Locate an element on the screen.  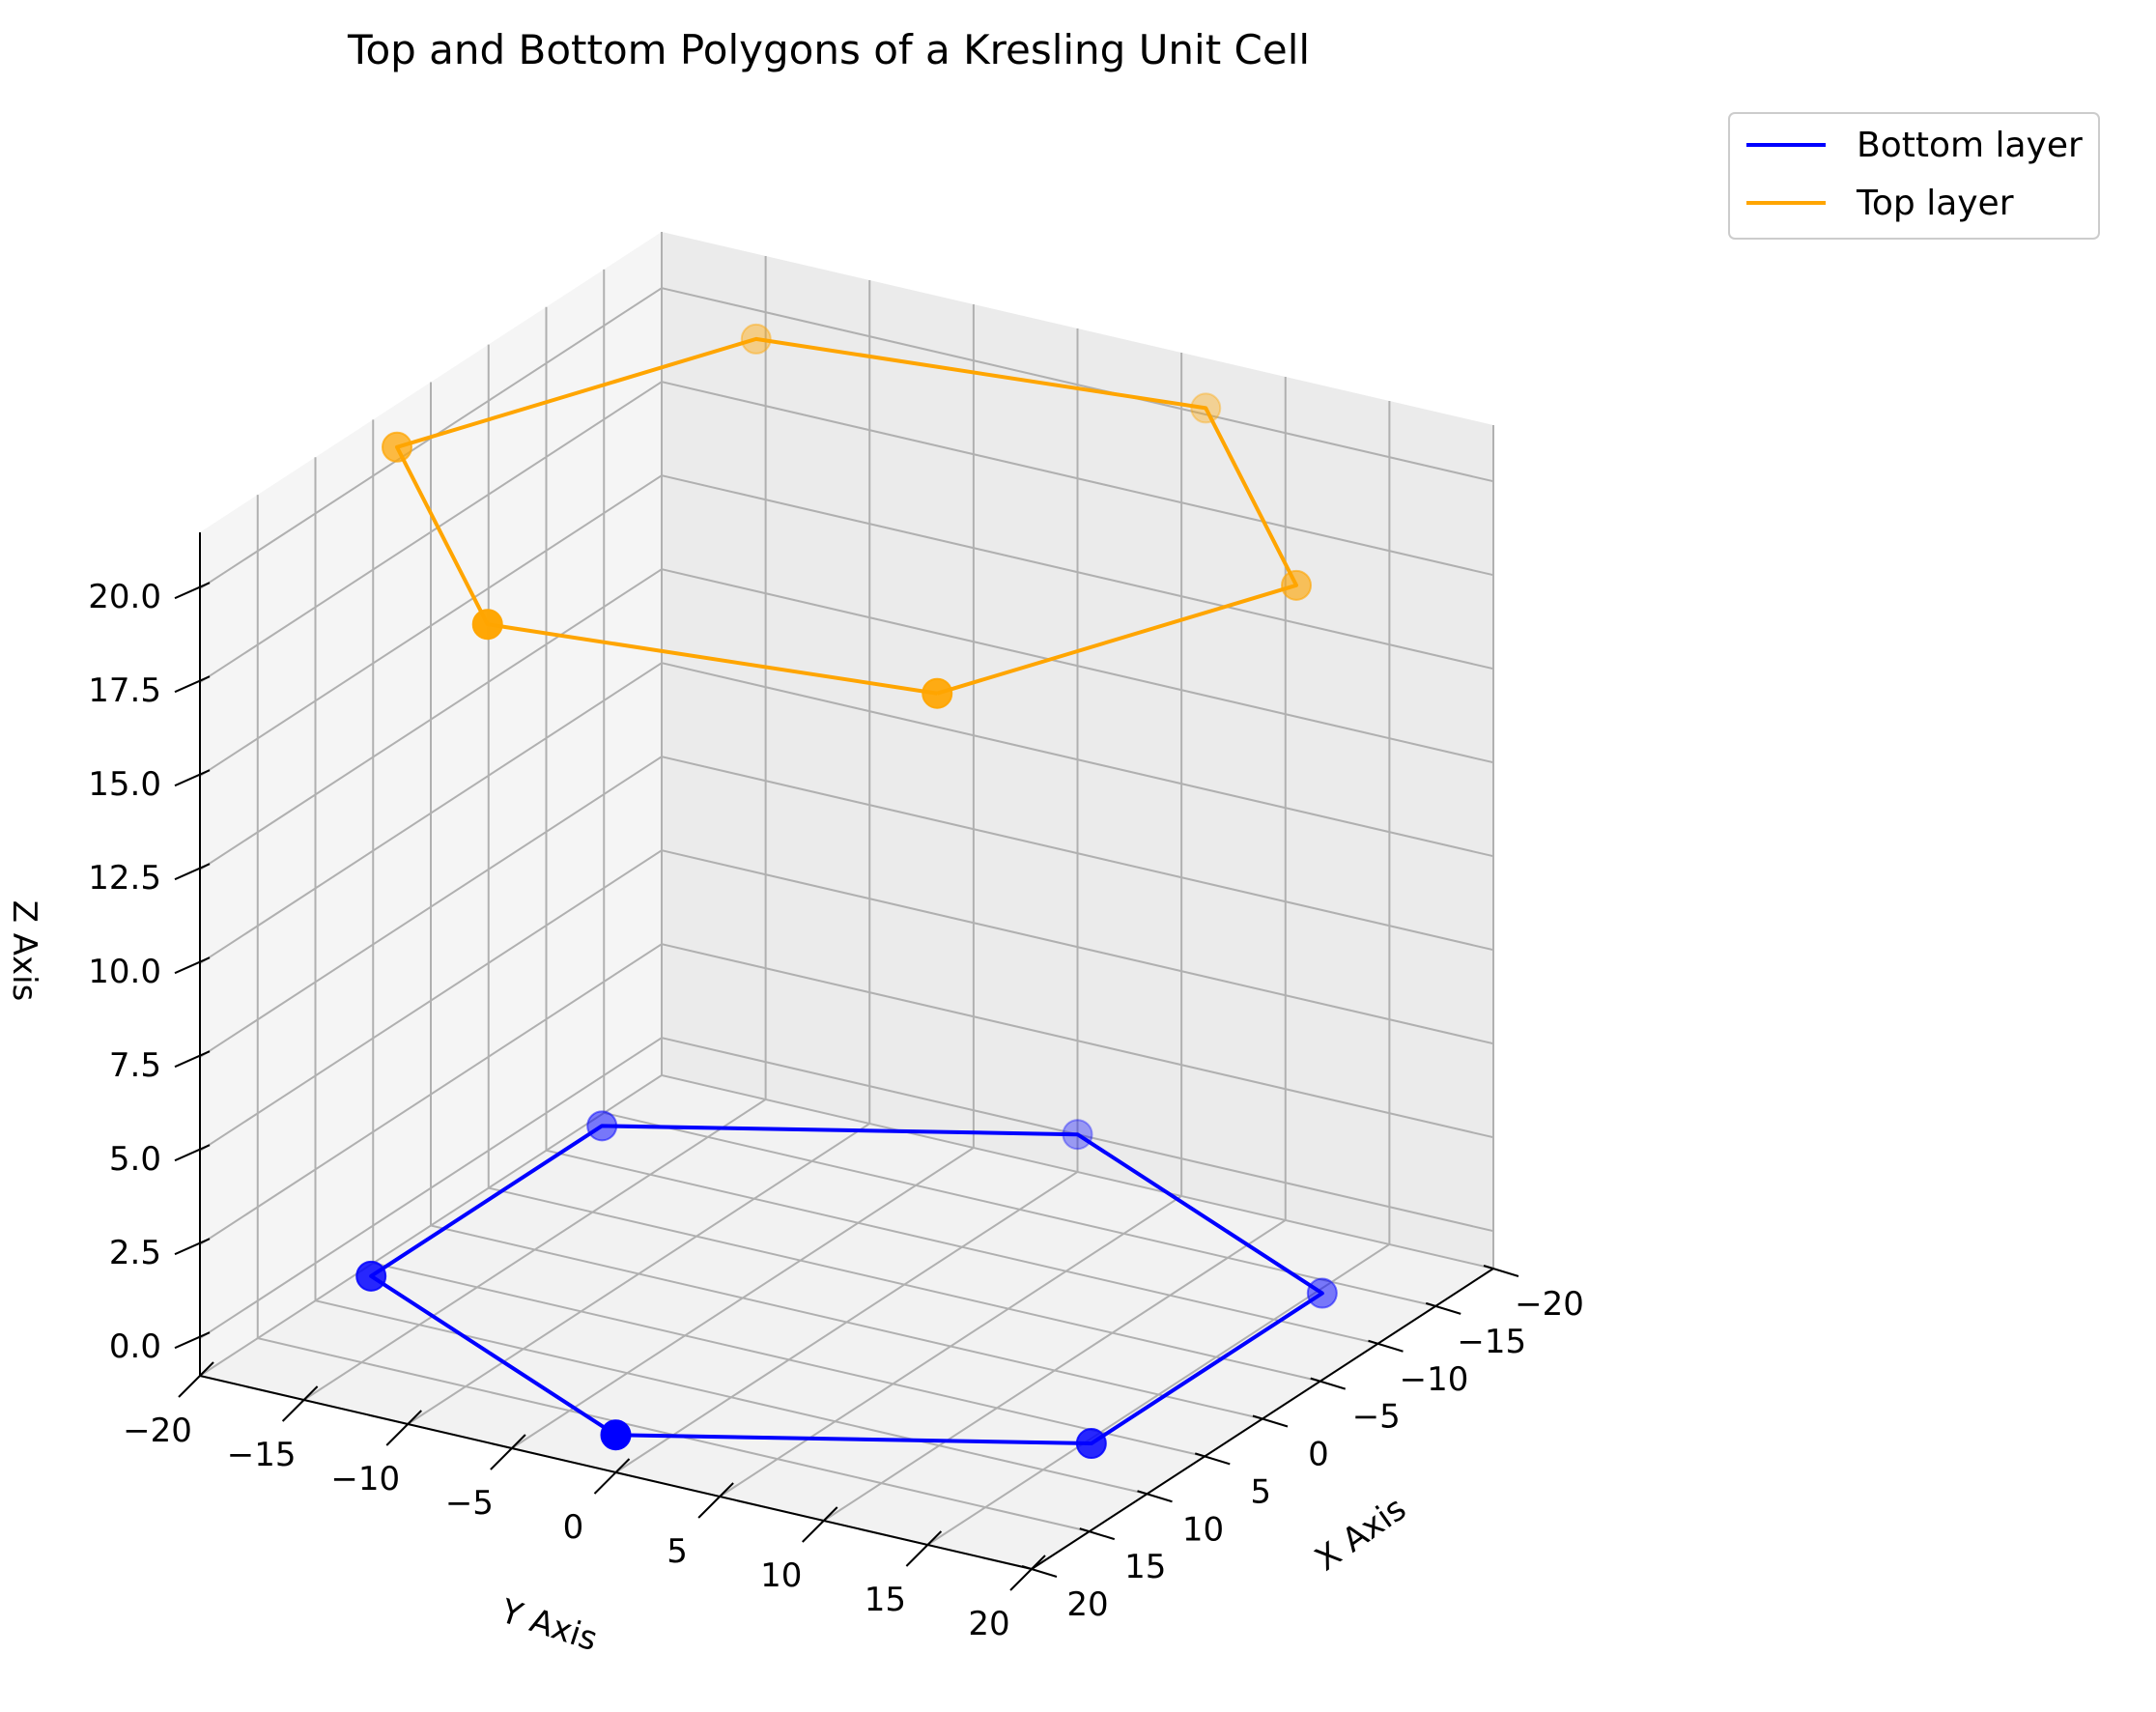
y-tick-label: −20 is located at coordinates (157, 1431).